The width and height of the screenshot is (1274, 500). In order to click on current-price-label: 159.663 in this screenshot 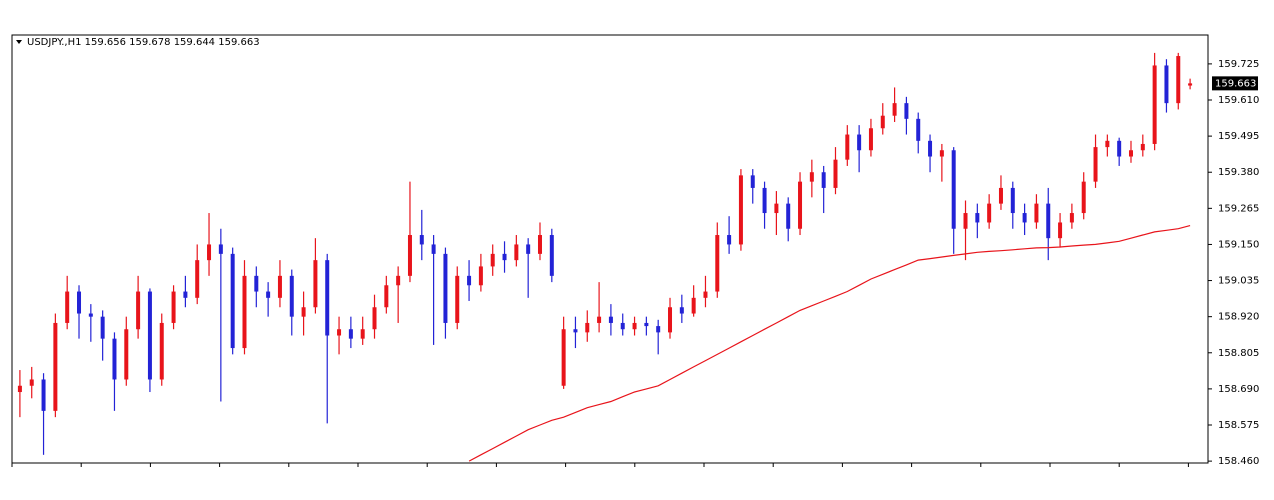, I will do `click(1235, 83)`.